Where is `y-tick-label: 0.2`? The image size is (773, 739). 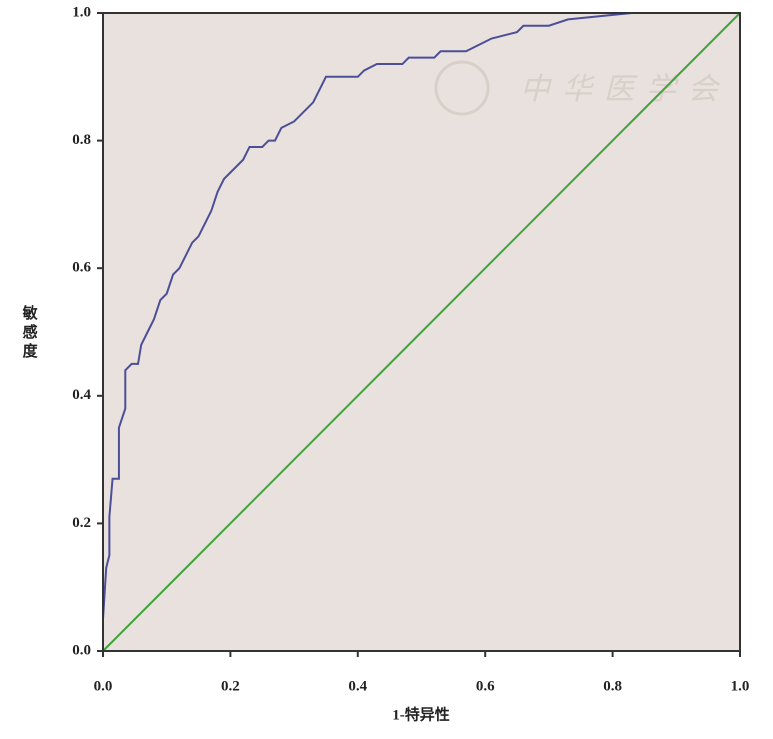
y-tick-label: 0.2 is located at coordinates (81, 523).